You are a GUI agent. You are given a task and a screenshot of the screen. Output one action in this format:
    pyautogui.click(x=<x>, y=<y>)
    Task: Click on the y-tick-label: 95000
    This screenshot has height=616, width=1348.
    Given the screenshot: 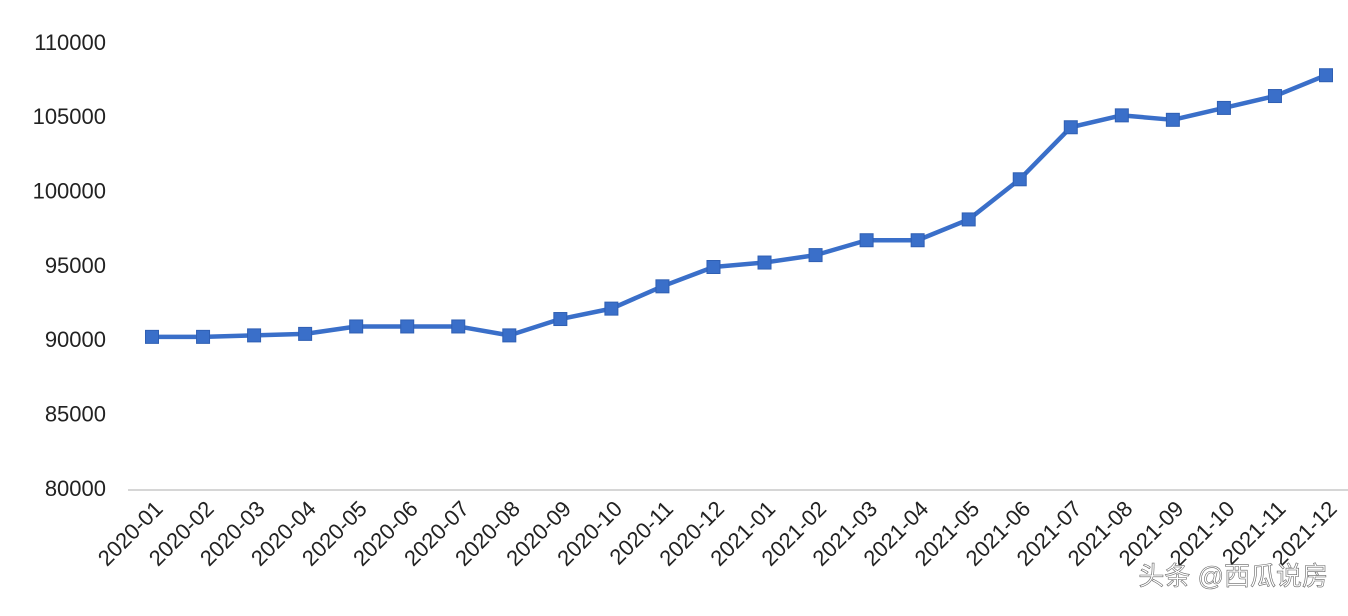 What is the action you would take?
    pyautogui.click(x=75, y=265)
    